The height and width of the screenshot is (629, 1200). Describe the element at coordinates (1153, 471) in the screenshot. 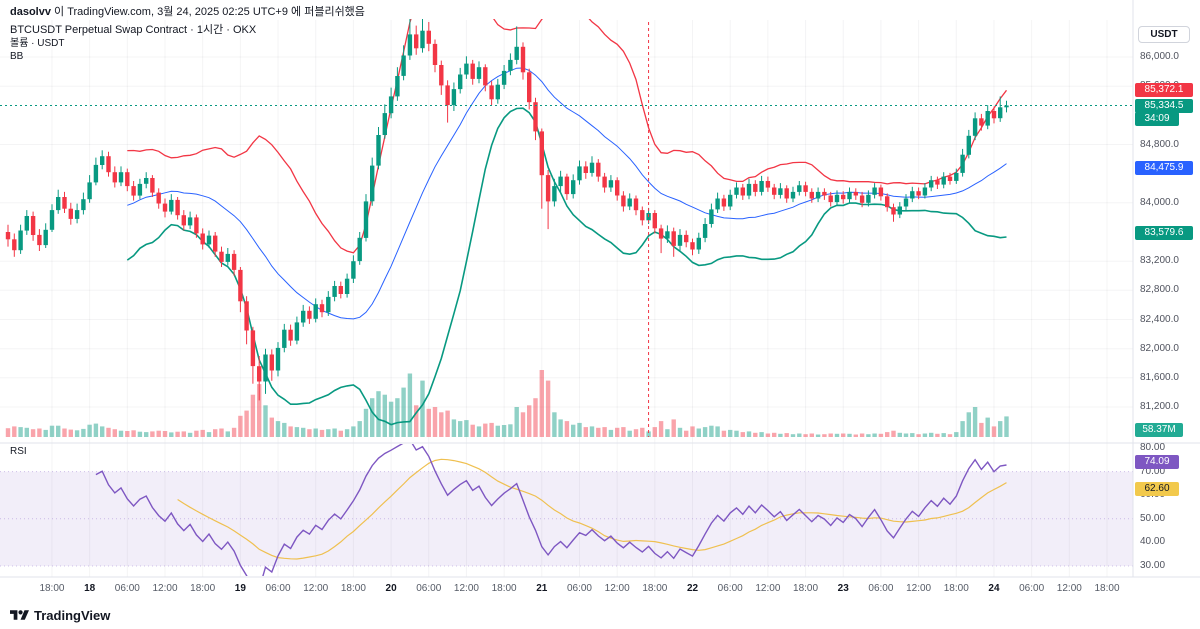

I see `rsi-tick-label: 70.00` at that location.